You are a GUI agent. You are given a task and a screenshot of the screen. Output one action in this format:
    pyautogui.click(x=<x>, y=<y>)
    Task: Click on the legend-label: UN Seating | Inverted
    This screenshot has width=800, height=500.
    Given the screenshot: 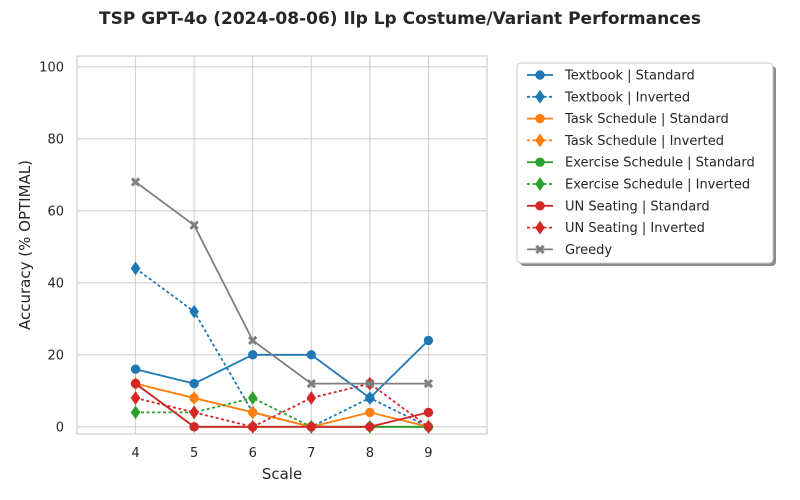 What is the action you would take?
    pyautogui.click(x=635, y=228)
    